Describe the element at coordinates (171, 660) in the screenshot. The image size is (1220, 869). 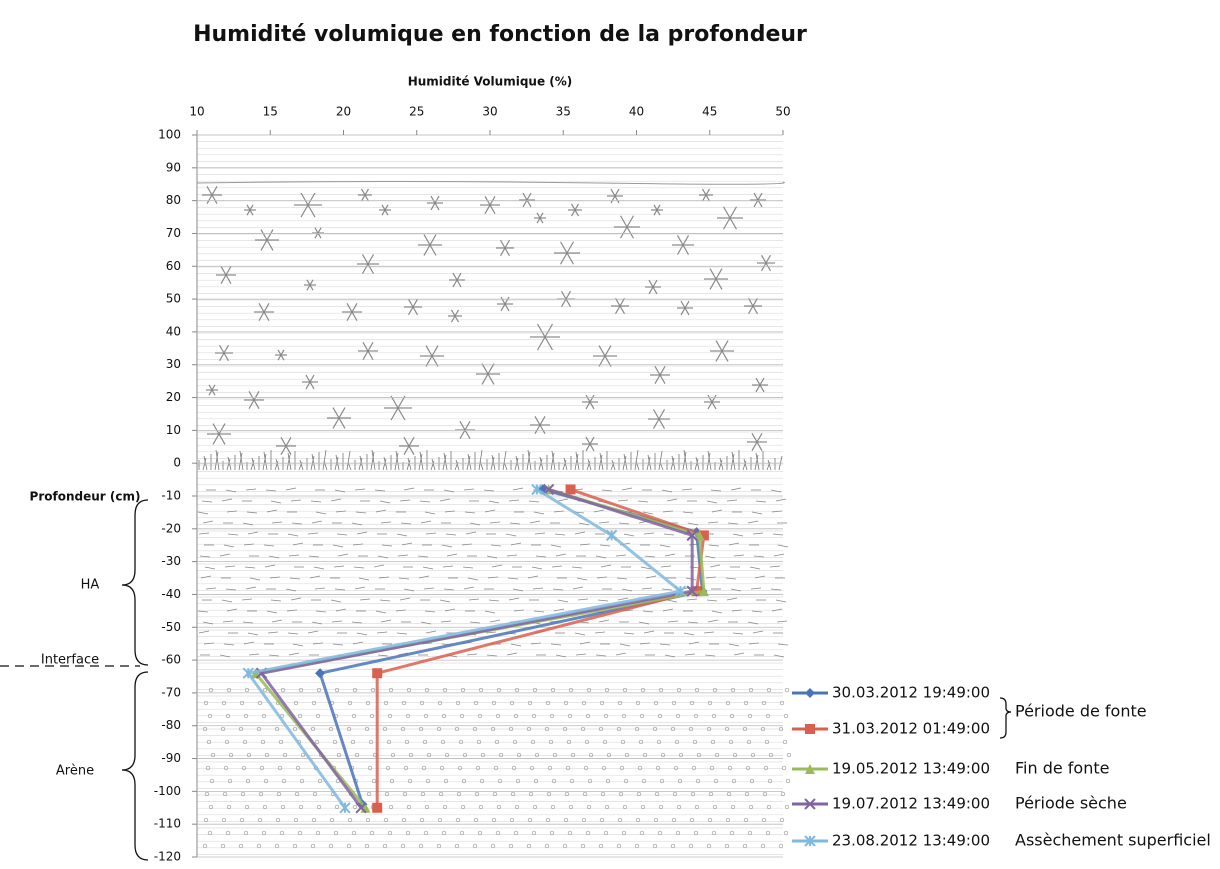
I see `y-tick-label: -60` at that location.